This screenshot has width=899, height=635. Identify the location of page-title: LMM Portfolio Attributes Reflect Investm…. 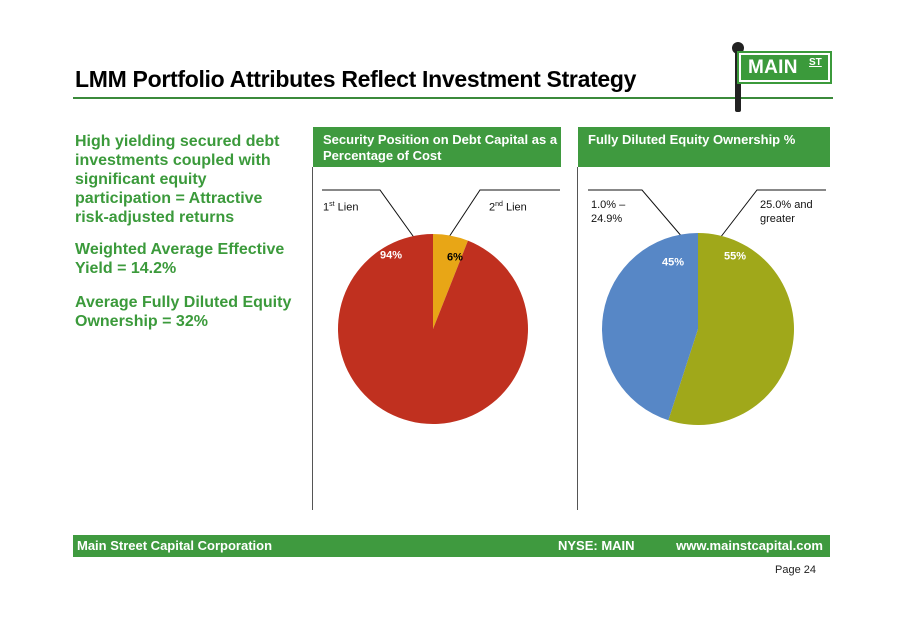
(356, 79).